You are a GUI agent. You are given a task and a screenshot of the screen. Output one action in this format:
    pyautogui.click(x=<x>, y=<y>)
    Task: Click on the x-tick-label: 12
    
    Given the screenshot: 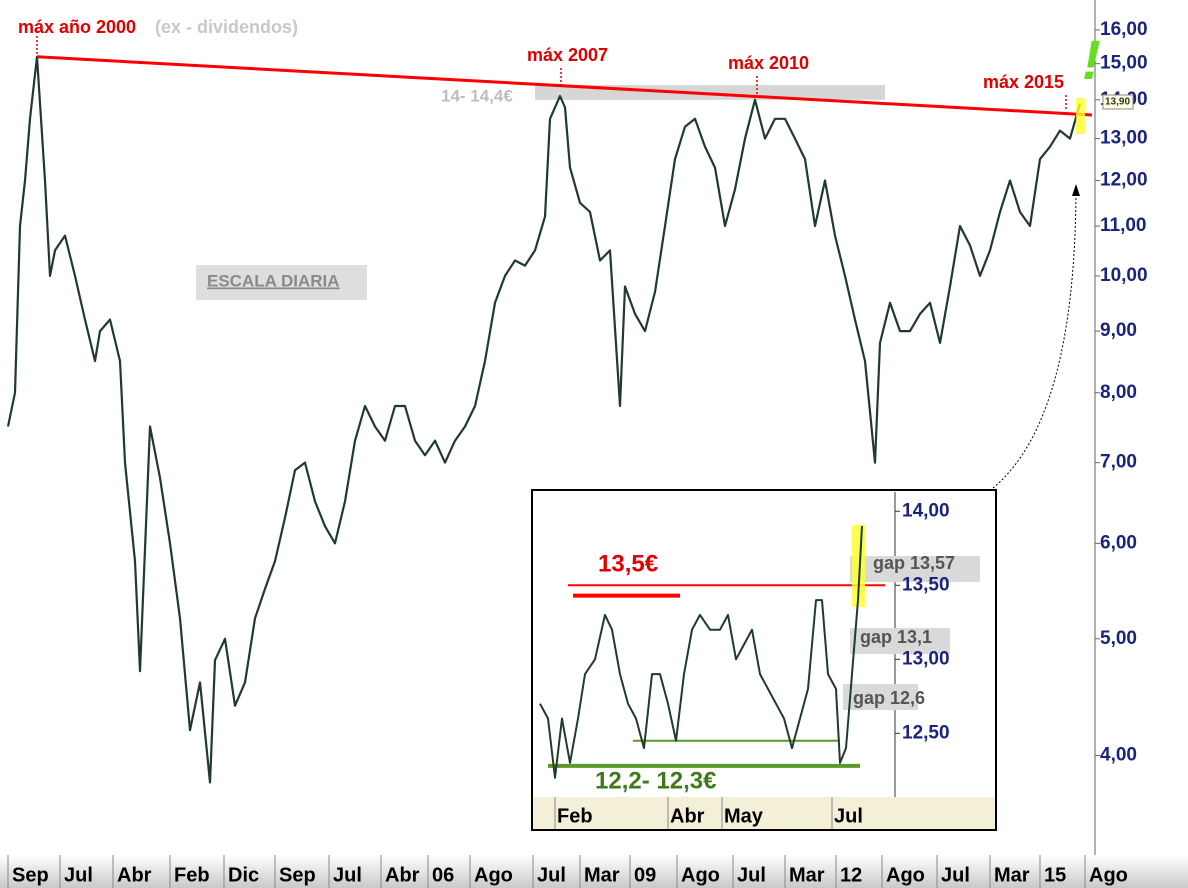 What is the action you would take?
    pyautogui.click(x=851, y=875)
    